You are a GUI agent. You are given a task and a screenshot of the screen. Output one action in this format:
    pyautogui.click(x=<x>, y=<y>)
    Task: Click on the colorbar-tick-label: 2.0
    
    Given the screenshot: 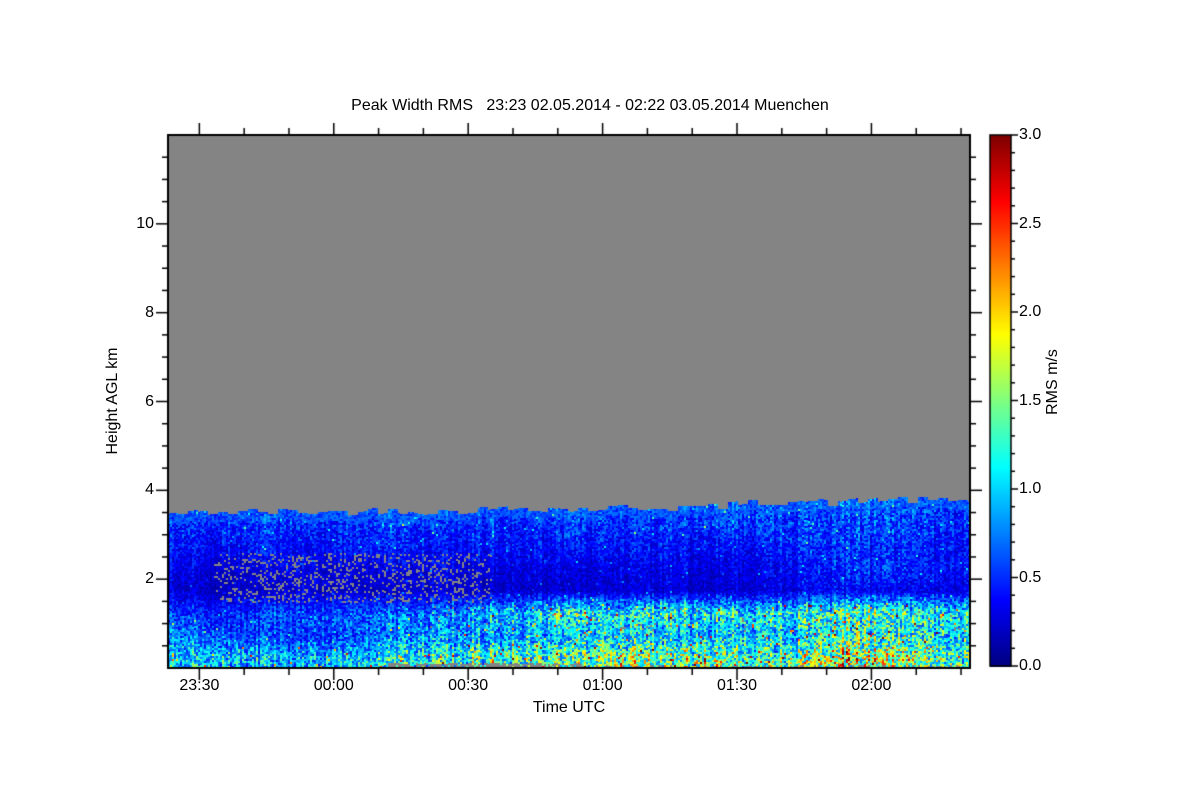 What is the action you would take?
    pyautogui.click(x=1030, y=311)
    